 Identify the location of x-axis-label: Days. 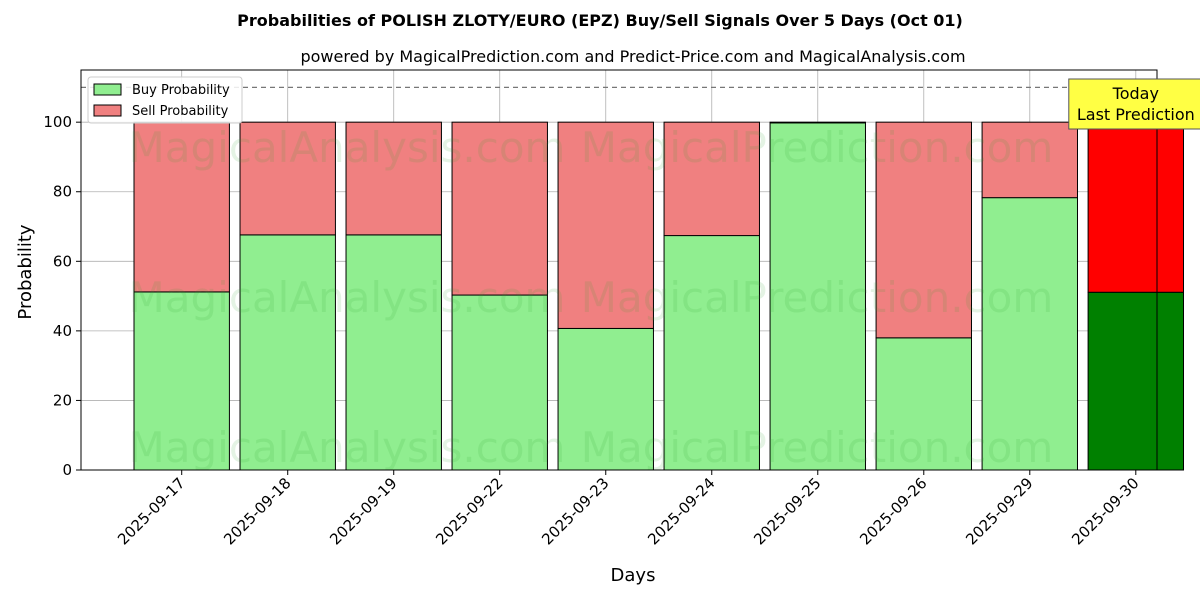
(633, 575).